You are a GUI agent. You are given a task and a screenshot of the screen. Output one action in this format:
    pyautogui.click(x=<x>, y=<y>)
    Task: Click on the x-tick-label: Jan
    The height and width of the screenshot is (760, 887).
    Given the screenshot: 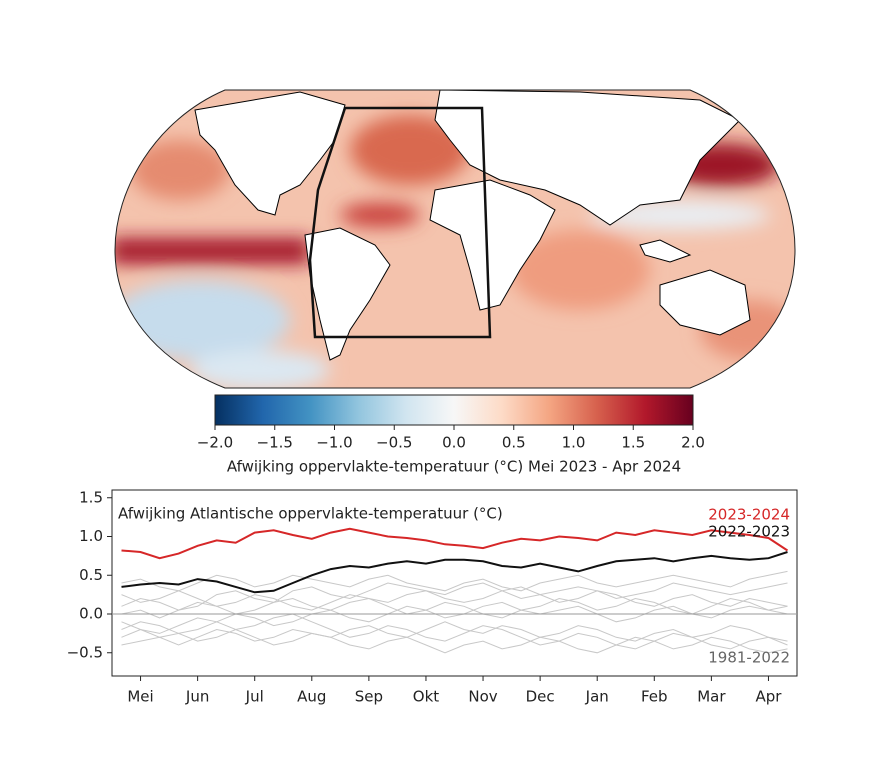 What is the action you would take?
    pyautogui.click(x=597, y=697)
    